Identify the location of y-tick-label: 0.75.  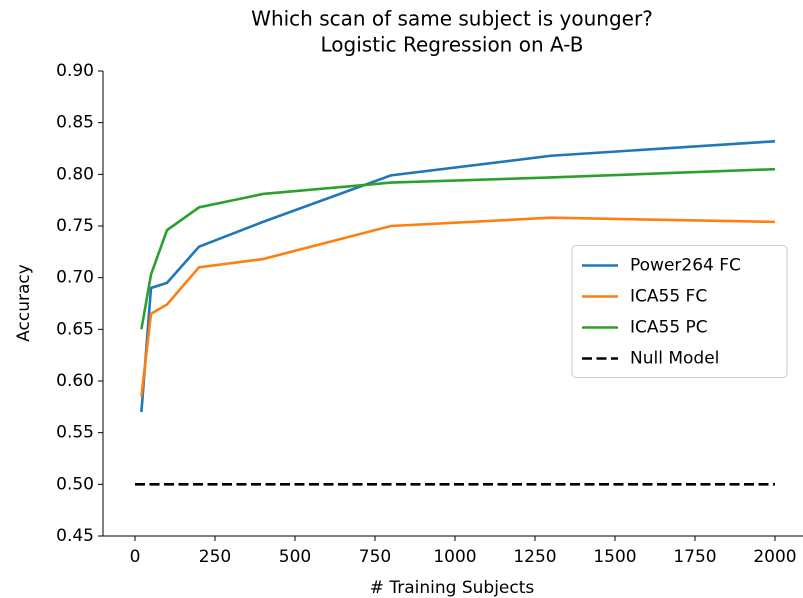
(75, 226).